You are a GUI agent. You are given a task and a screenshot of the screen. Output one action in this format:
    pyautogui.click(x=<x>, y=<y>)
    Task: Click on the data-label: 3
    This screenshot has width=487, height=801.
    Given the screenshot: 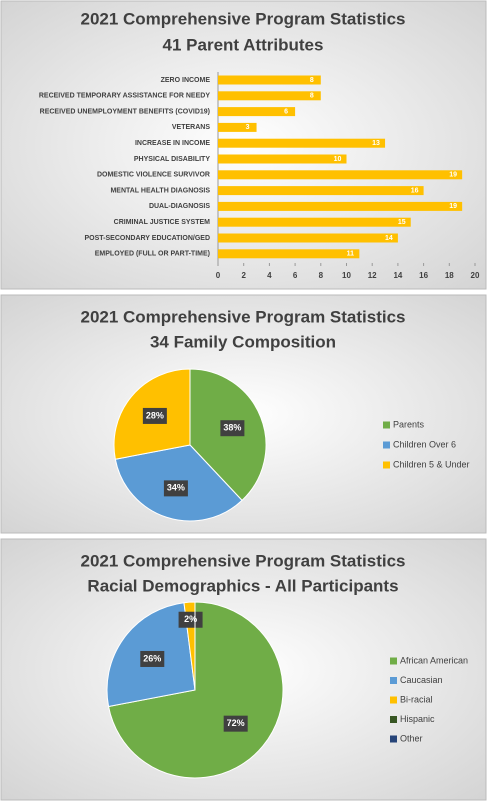 What is the action you would take?
    pyautogui.click(x=248, y=127)
    